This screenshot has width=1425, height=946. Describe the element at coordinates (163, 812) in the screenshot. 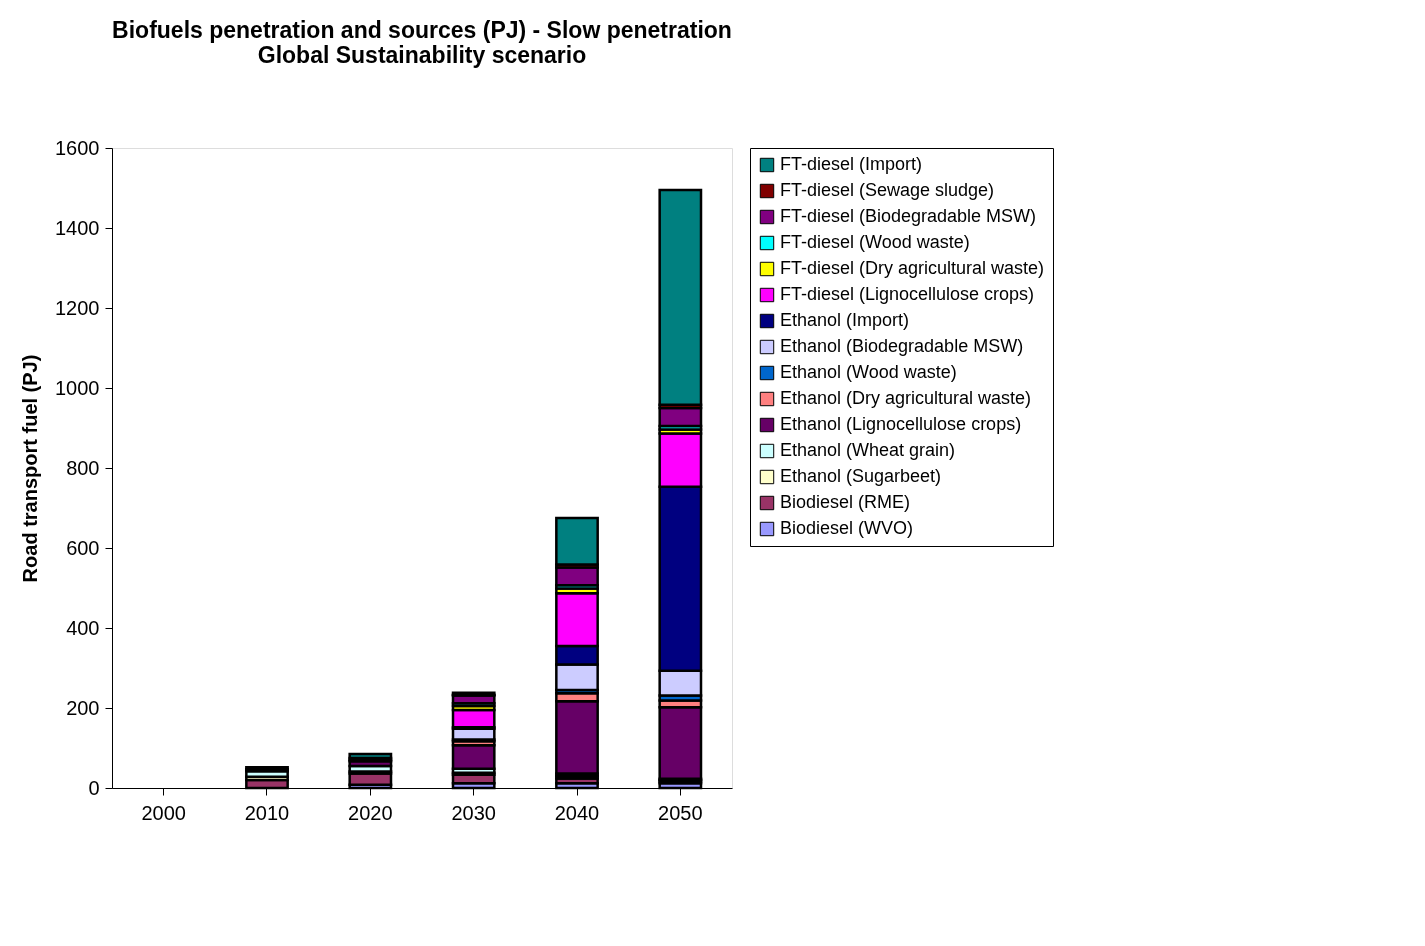

I see `x-tick-label: 2000` at that location.